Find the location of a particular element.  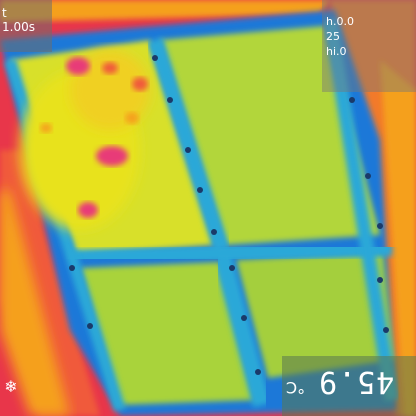

panel-divider-horizontal is located at coordinates (231, 253).